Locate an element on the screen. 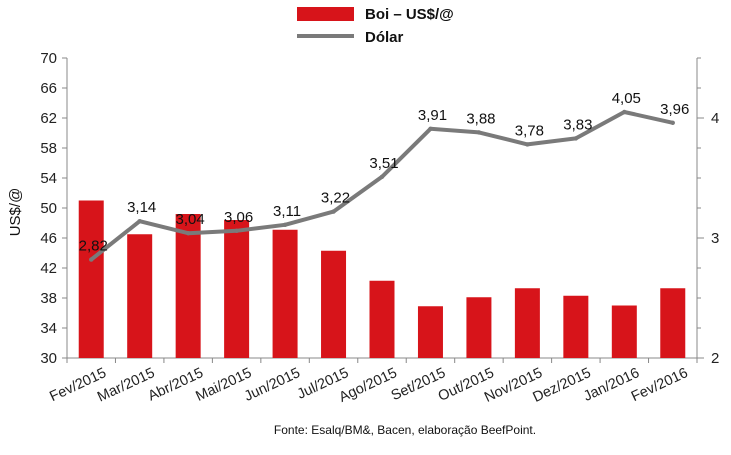 Image resolution: width=731 pixels, height=455 pixels. y-tick-label: 58 is located at coordinates (48, 148).